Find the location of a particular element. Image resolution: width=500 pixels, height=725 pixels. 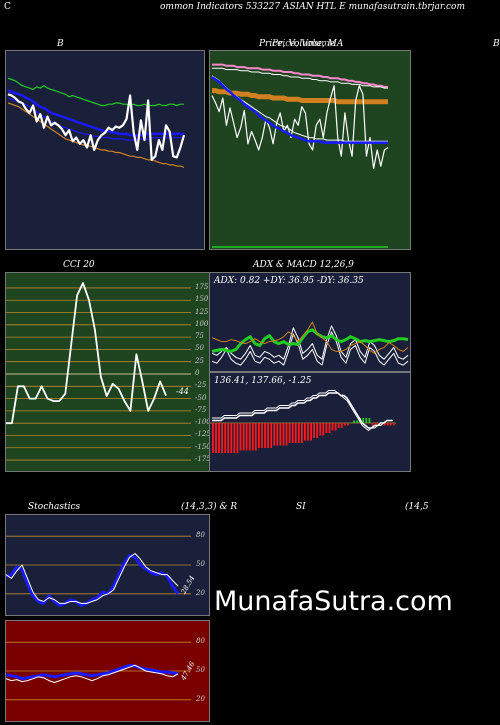

adx-chart is located at coordinates (310, 343).